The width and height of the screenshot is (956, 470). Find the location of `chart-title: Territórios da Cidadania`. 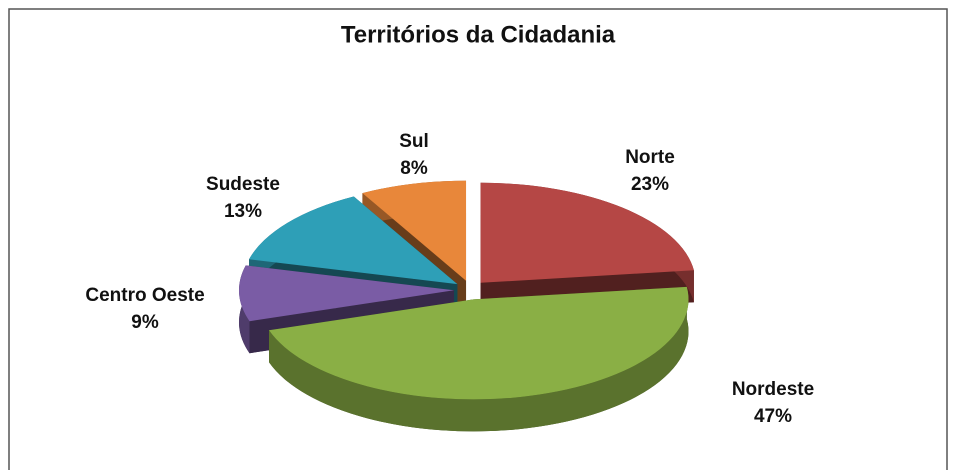

chart-title: Territórios da Cidadania is located at coordinates (478, 34).